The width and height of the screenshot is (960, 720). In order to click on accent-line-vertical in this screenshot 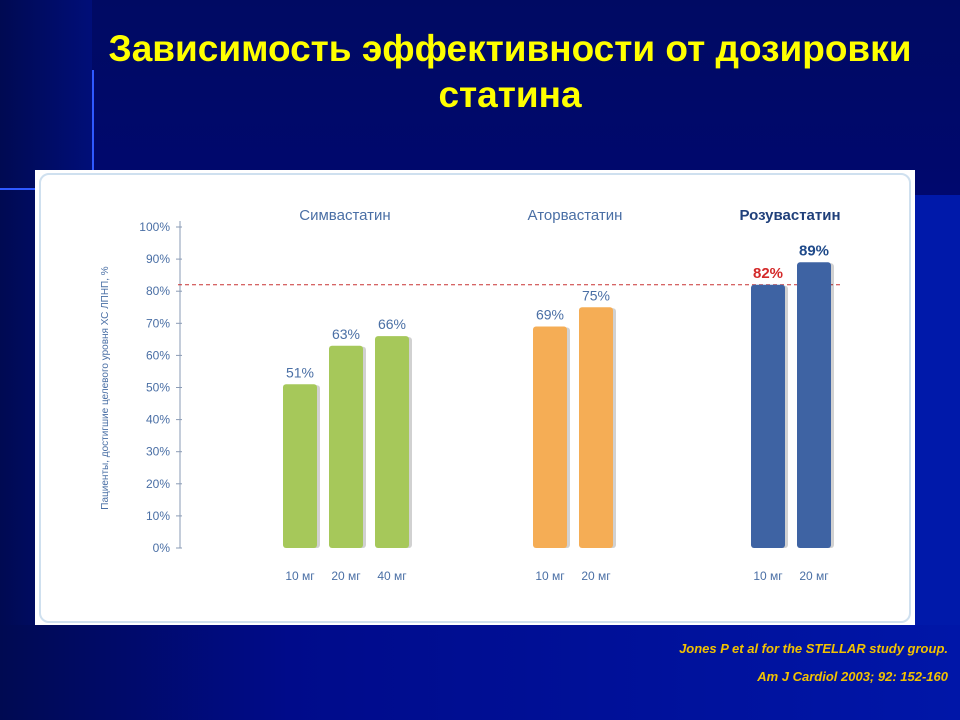, I will do `click(93, 120)`.